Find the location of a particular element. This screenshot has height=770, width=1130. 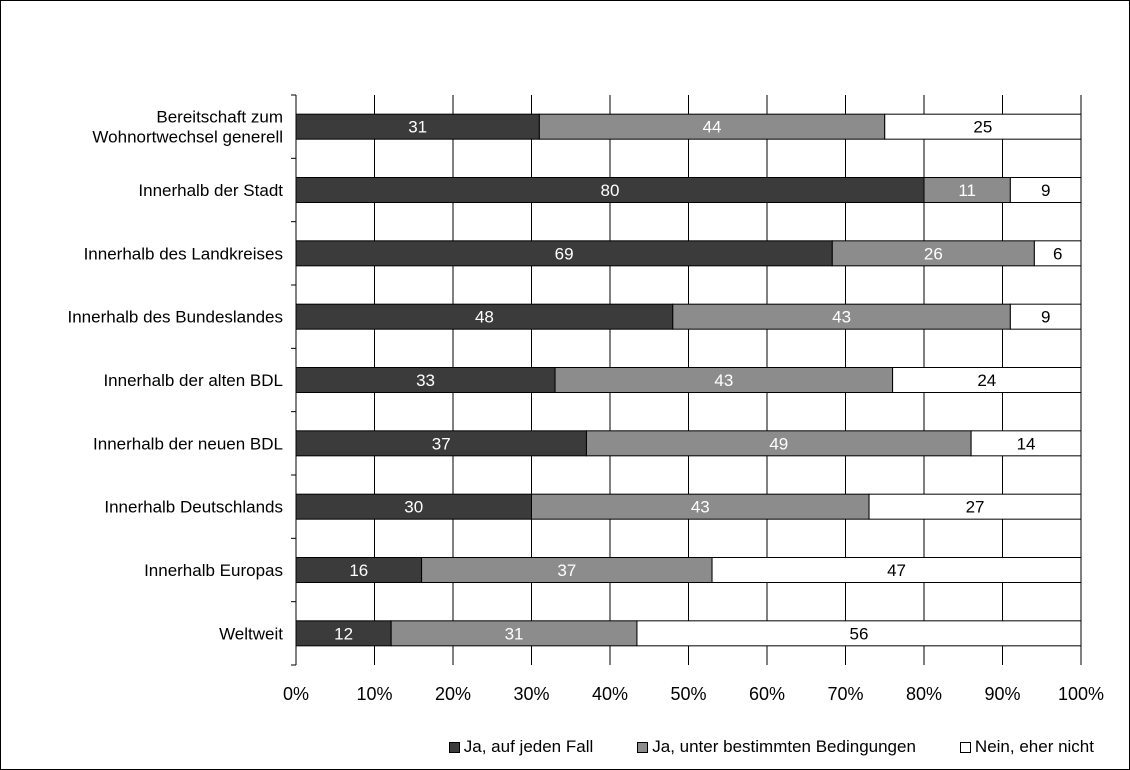

category-label: Innerhalb der neuen BDL is located at coordinates (188, 443).